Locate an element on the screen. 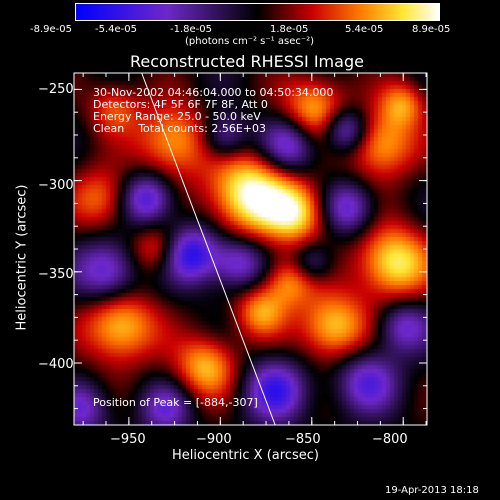 Image resolution: width=500 pixels, height=500 pixels. x-tick-label: −800 is located at coordinates (390, 439).